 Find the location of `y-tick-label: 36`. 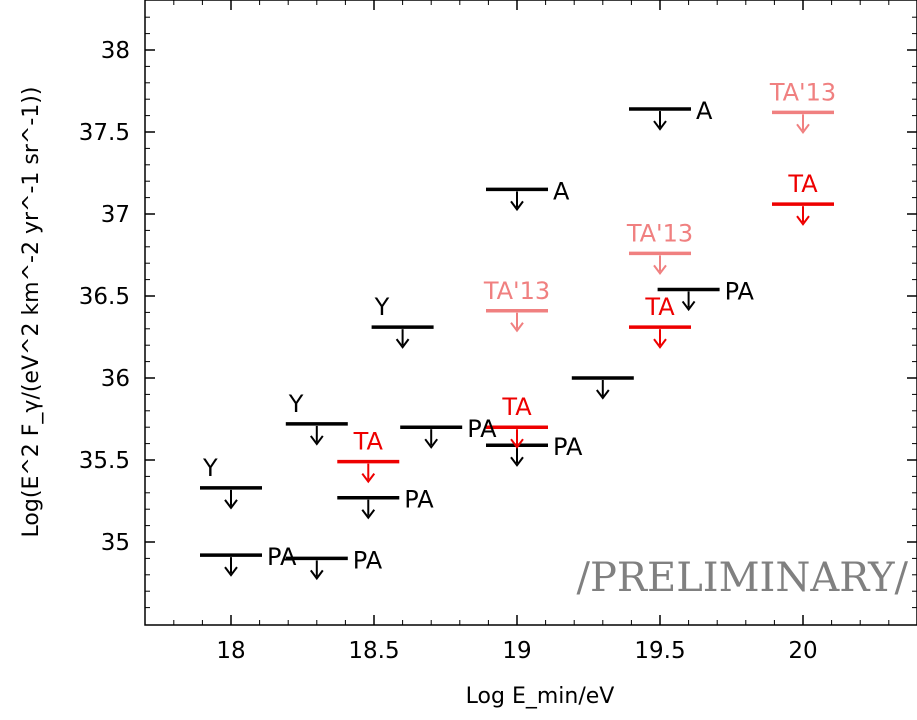

y-tick-label: 36 is located at coordinates (115, 379).